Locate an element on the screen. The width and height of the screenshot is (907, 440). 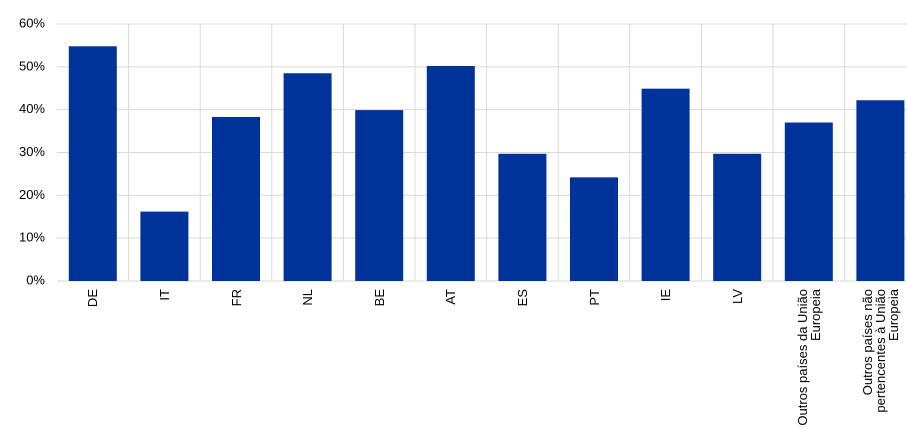
y-tick-label: 50% is located at coordinates (32, 65).